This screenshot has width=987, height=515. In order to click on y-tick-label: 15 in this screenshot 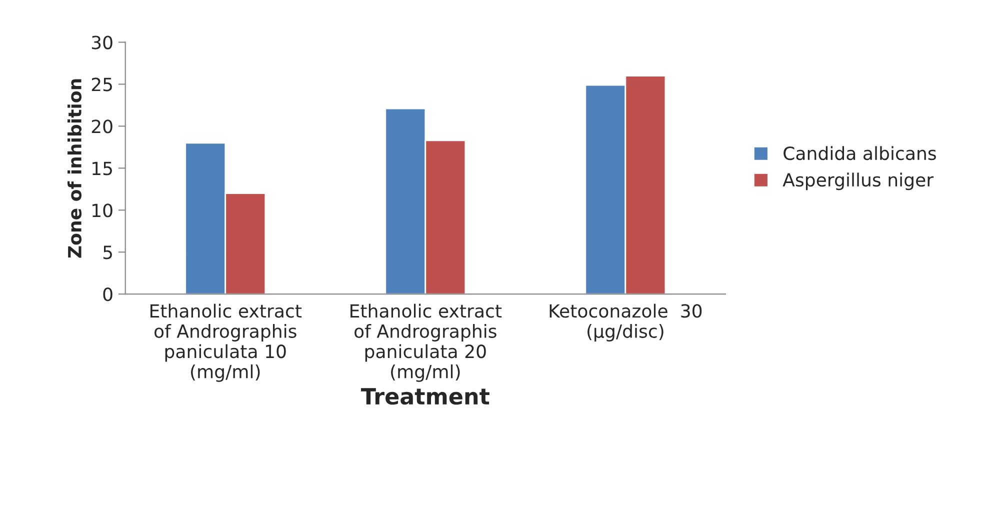, I will do `click(102, 169)`.